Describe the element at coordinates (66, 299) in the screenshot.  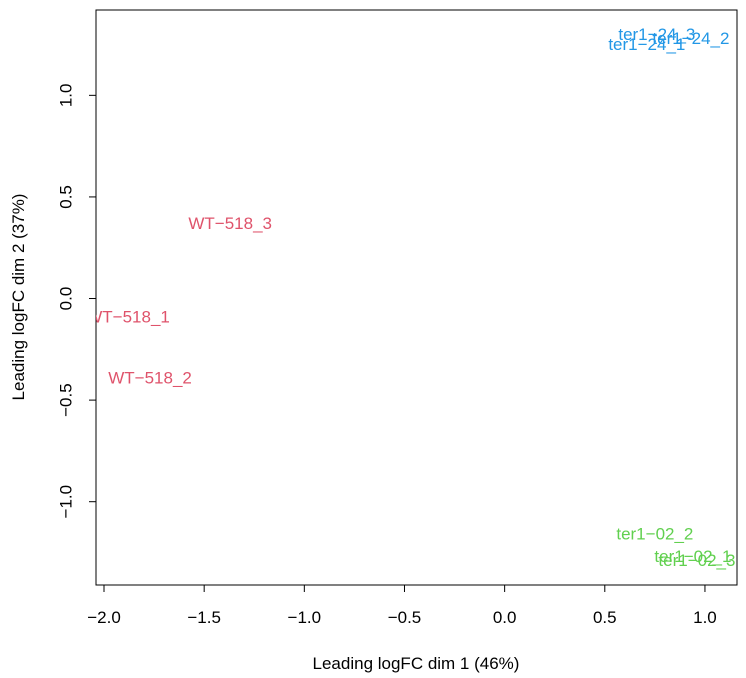
I see `y-tick-label: 0.0` at that location.